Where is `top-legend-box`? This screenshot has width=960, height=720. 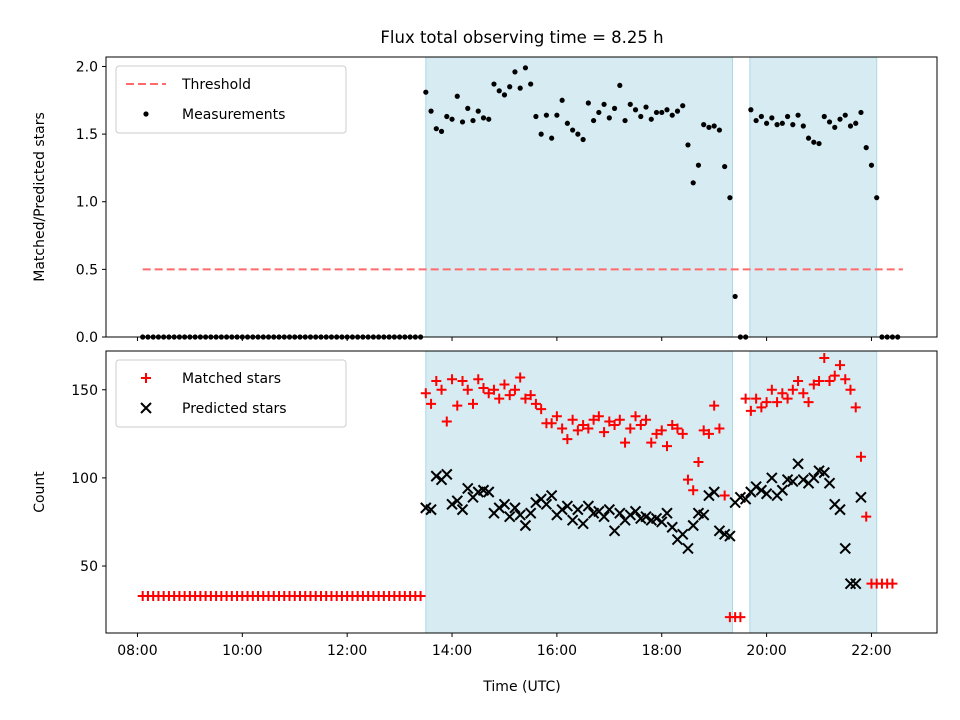
top-legend-box is located at coordinates (231, 99).